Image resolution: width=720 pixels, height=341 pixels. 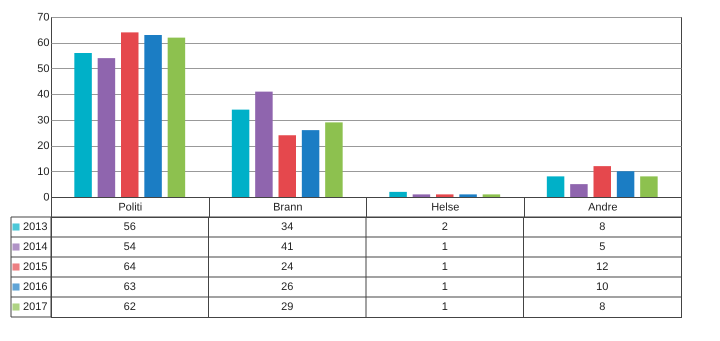 I want to click on data-label: 29, so click(x=287, y=307).